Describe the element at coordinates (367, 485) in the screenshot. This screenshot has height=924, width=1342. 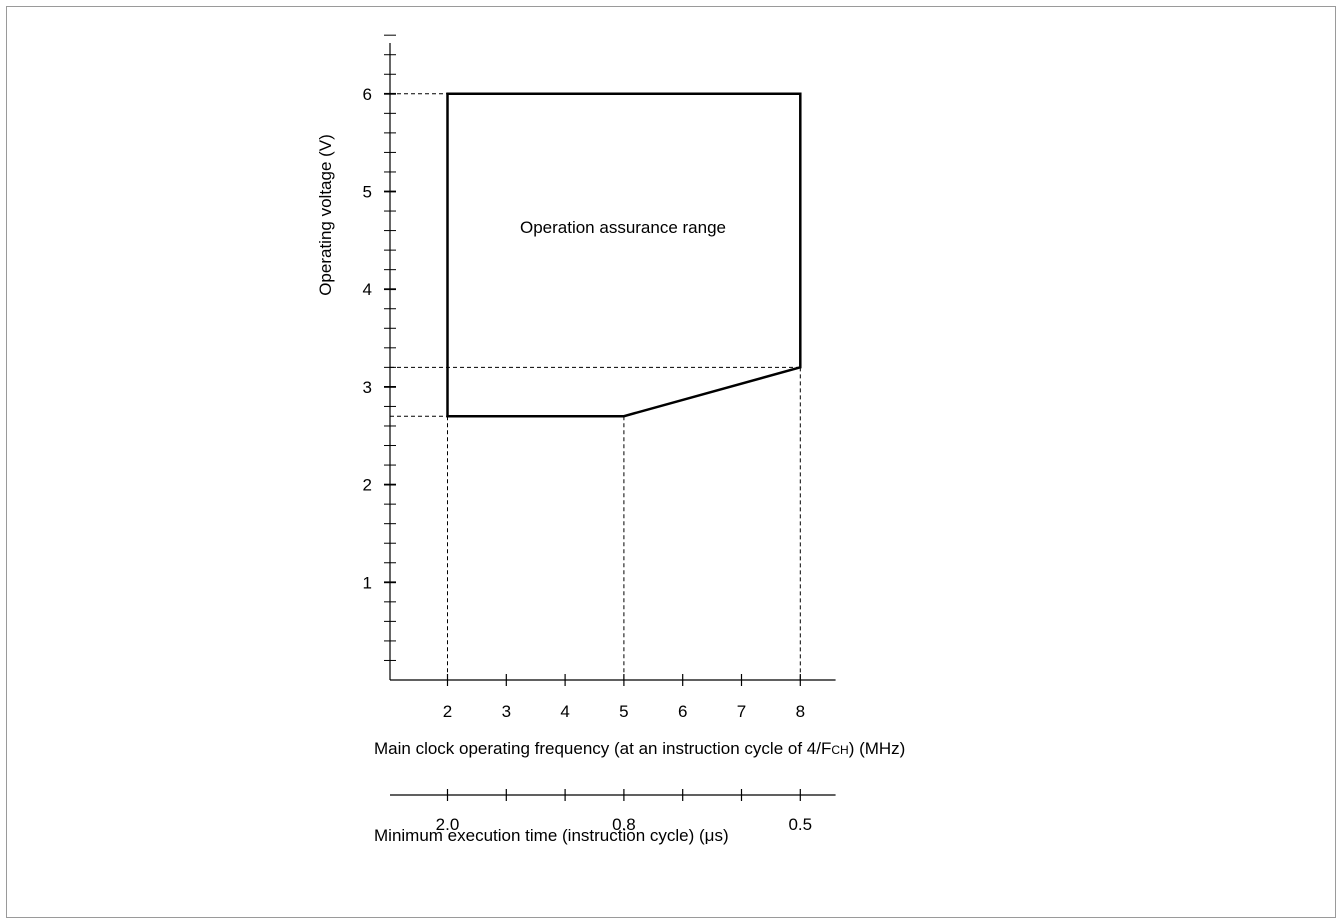
I see `y-tick-label: 2` at that location.